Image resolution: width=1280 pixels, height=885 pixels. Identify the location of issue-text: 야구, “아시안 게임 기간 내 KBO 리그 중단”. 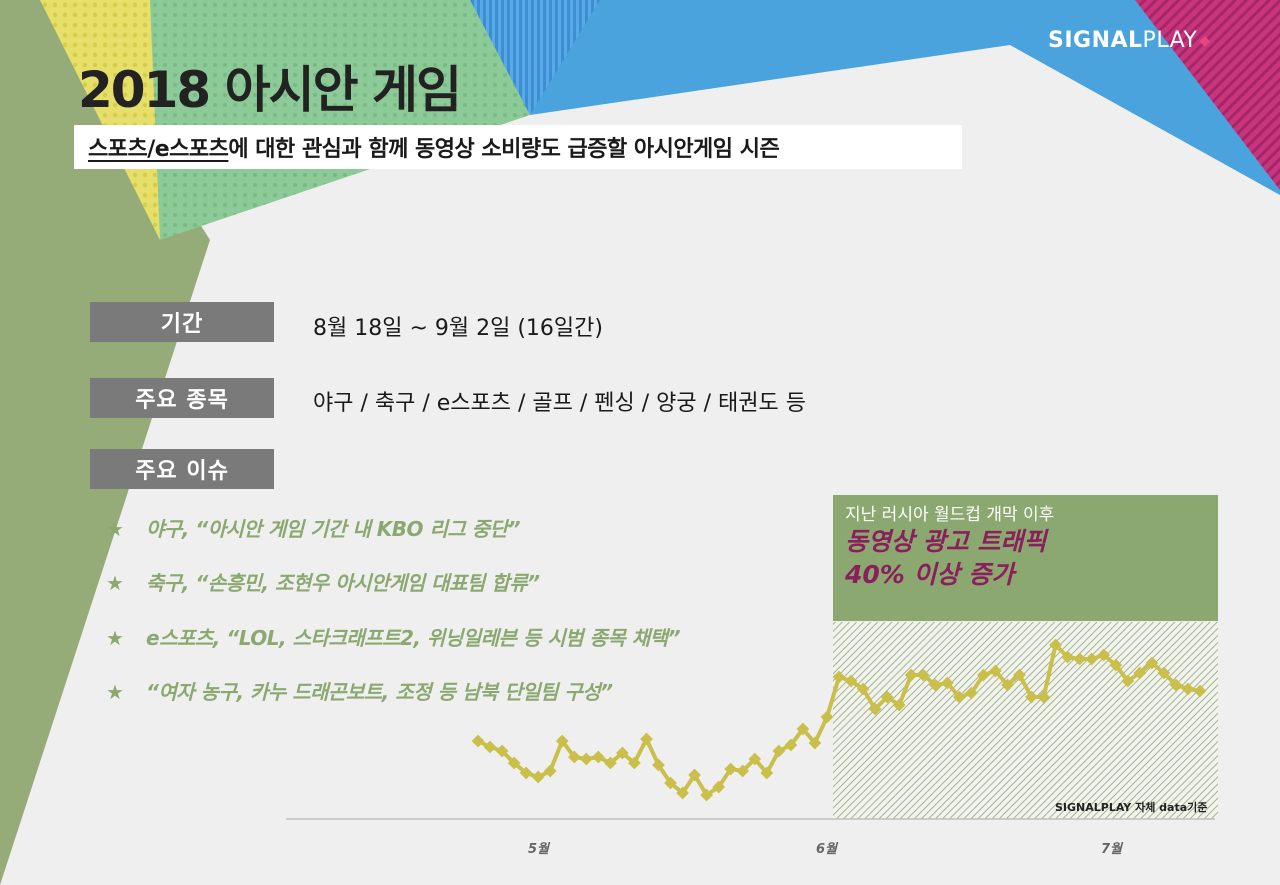
(333, 529).